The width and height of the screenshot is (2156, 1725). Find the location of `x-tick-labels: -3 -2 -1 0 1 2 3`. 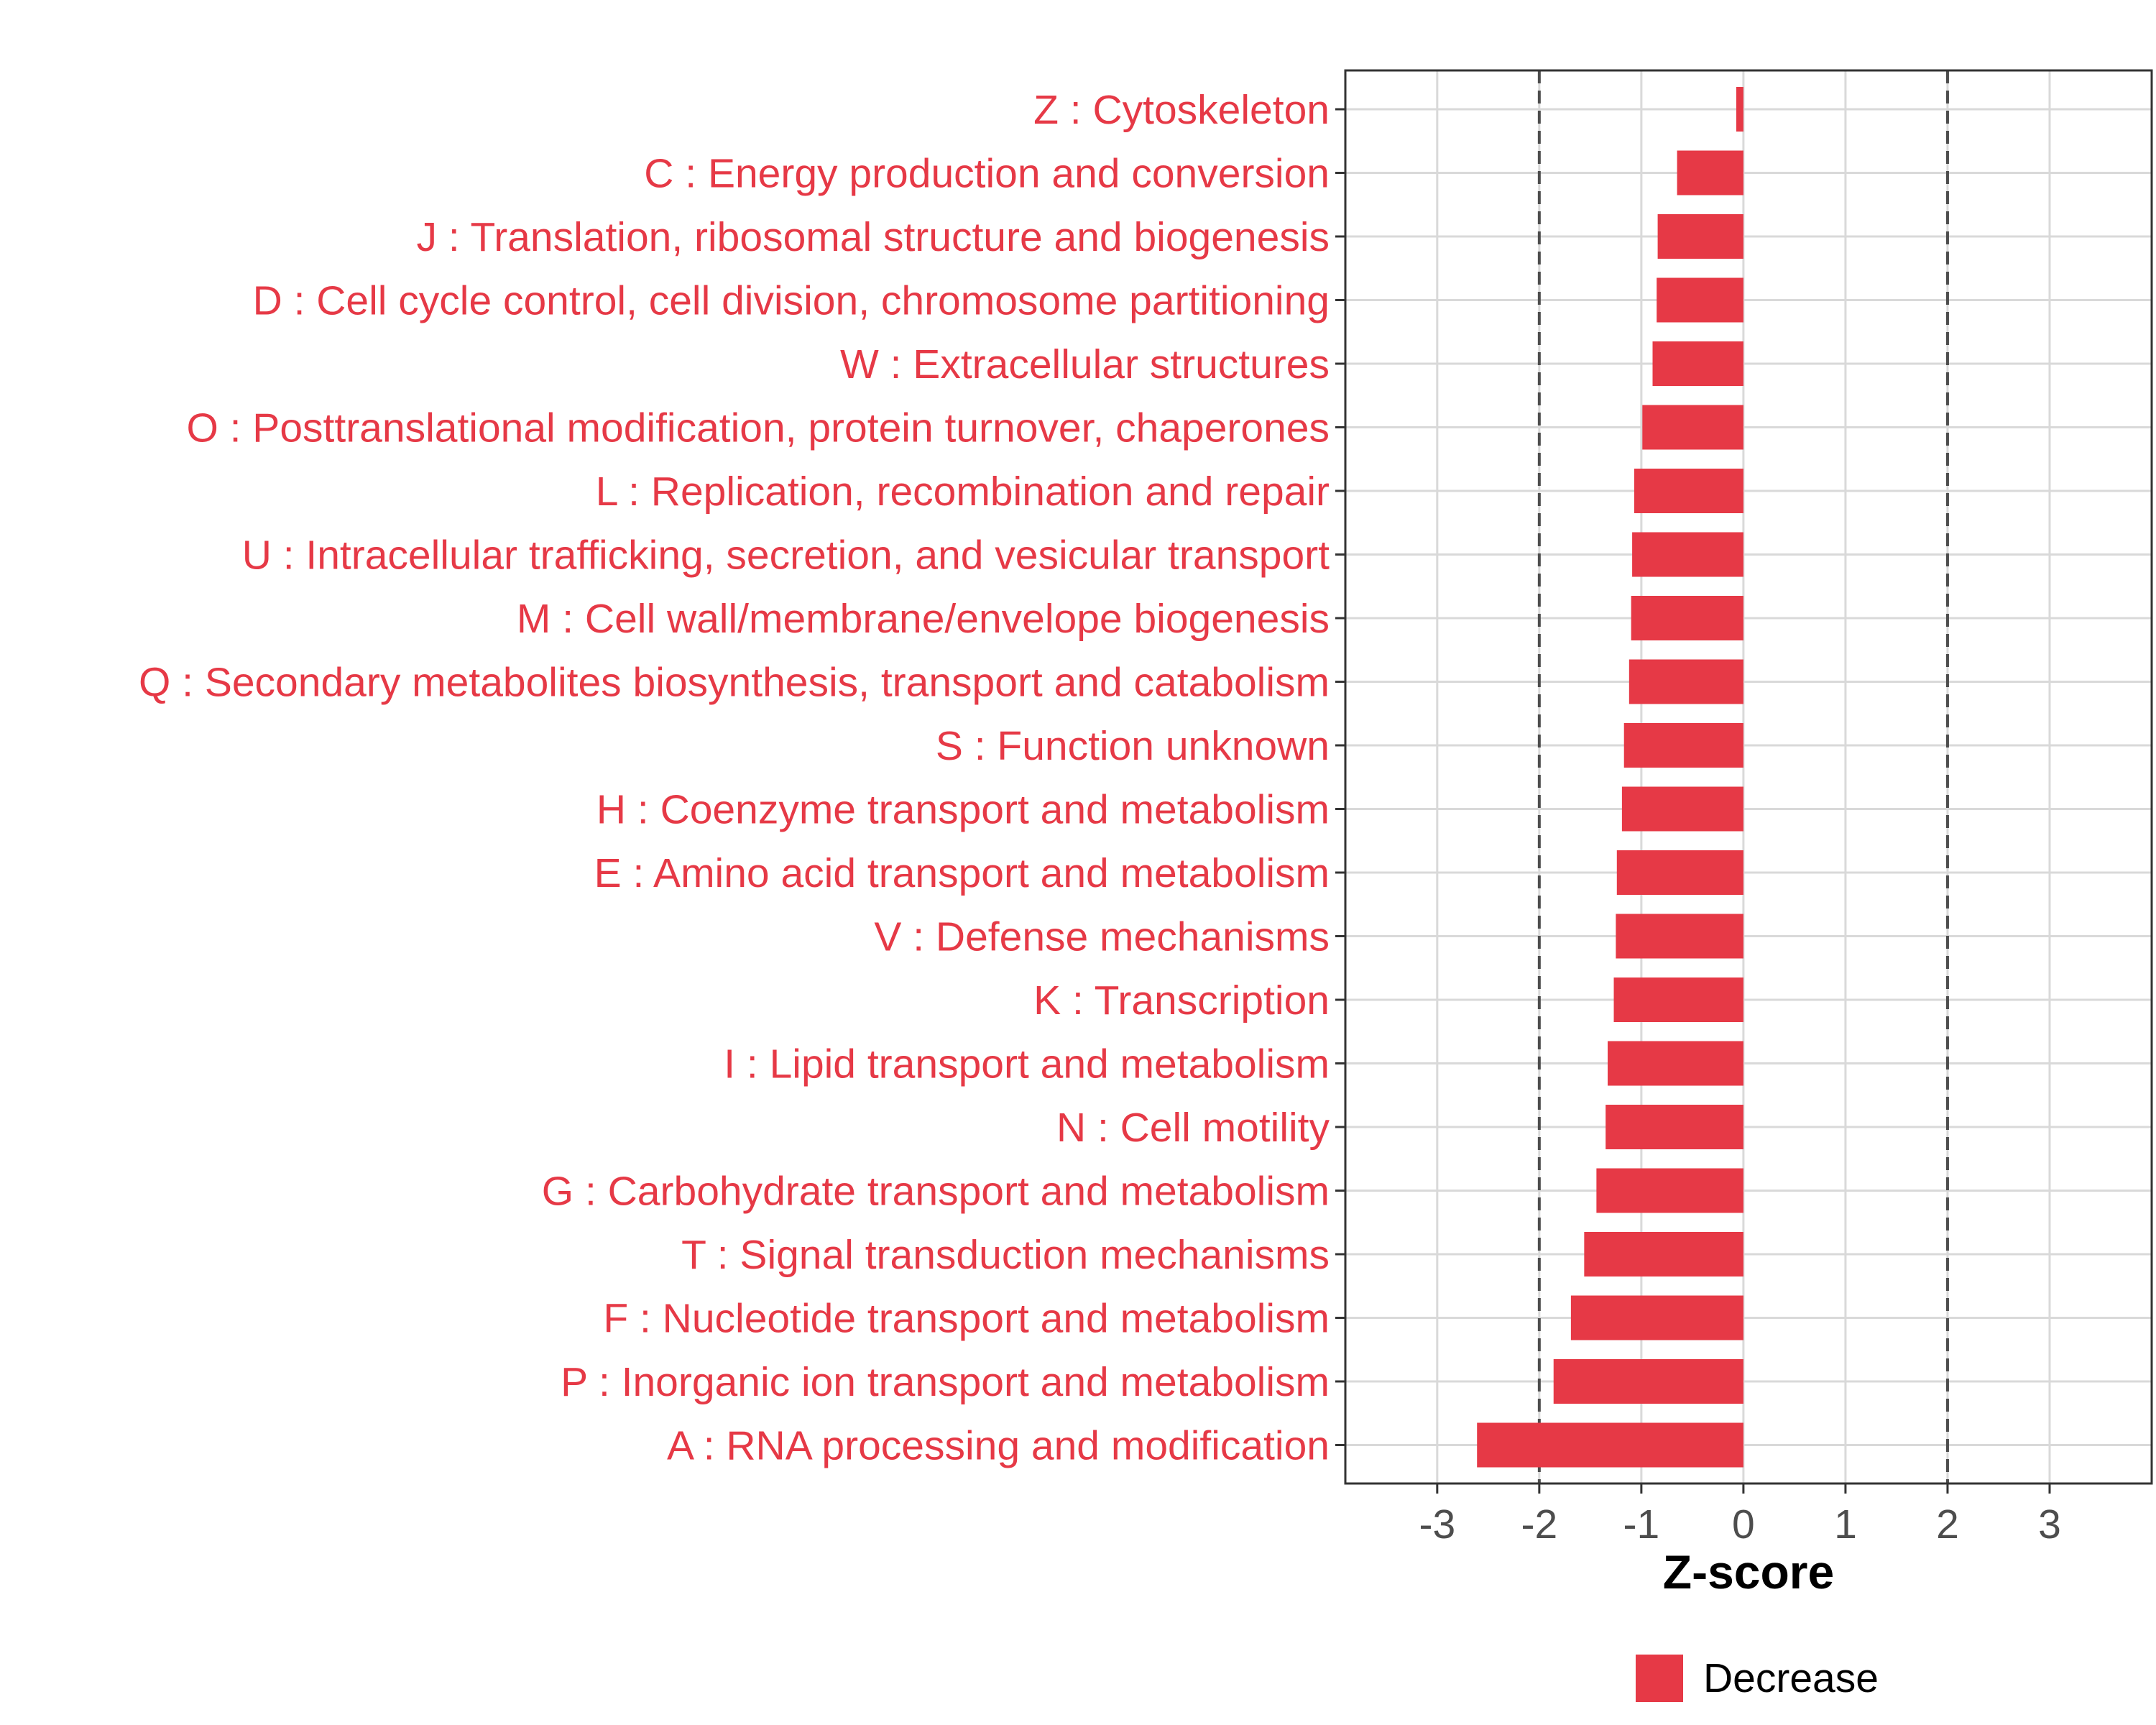

x-tick-labels: -3 -2 -1 0 1 2 3 is located at coordinates (1739, 1524).